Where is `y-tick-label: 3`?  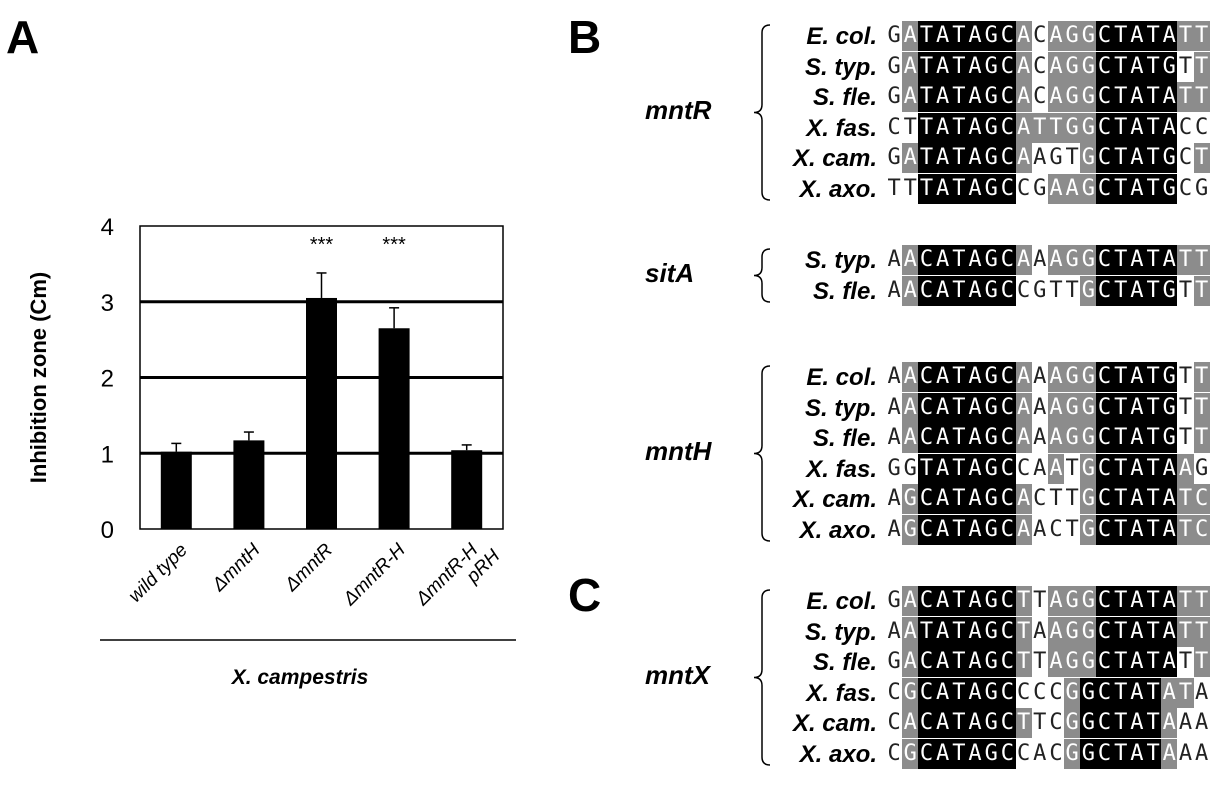
y-tick-label: 3 is located at coordinates (107, 303).